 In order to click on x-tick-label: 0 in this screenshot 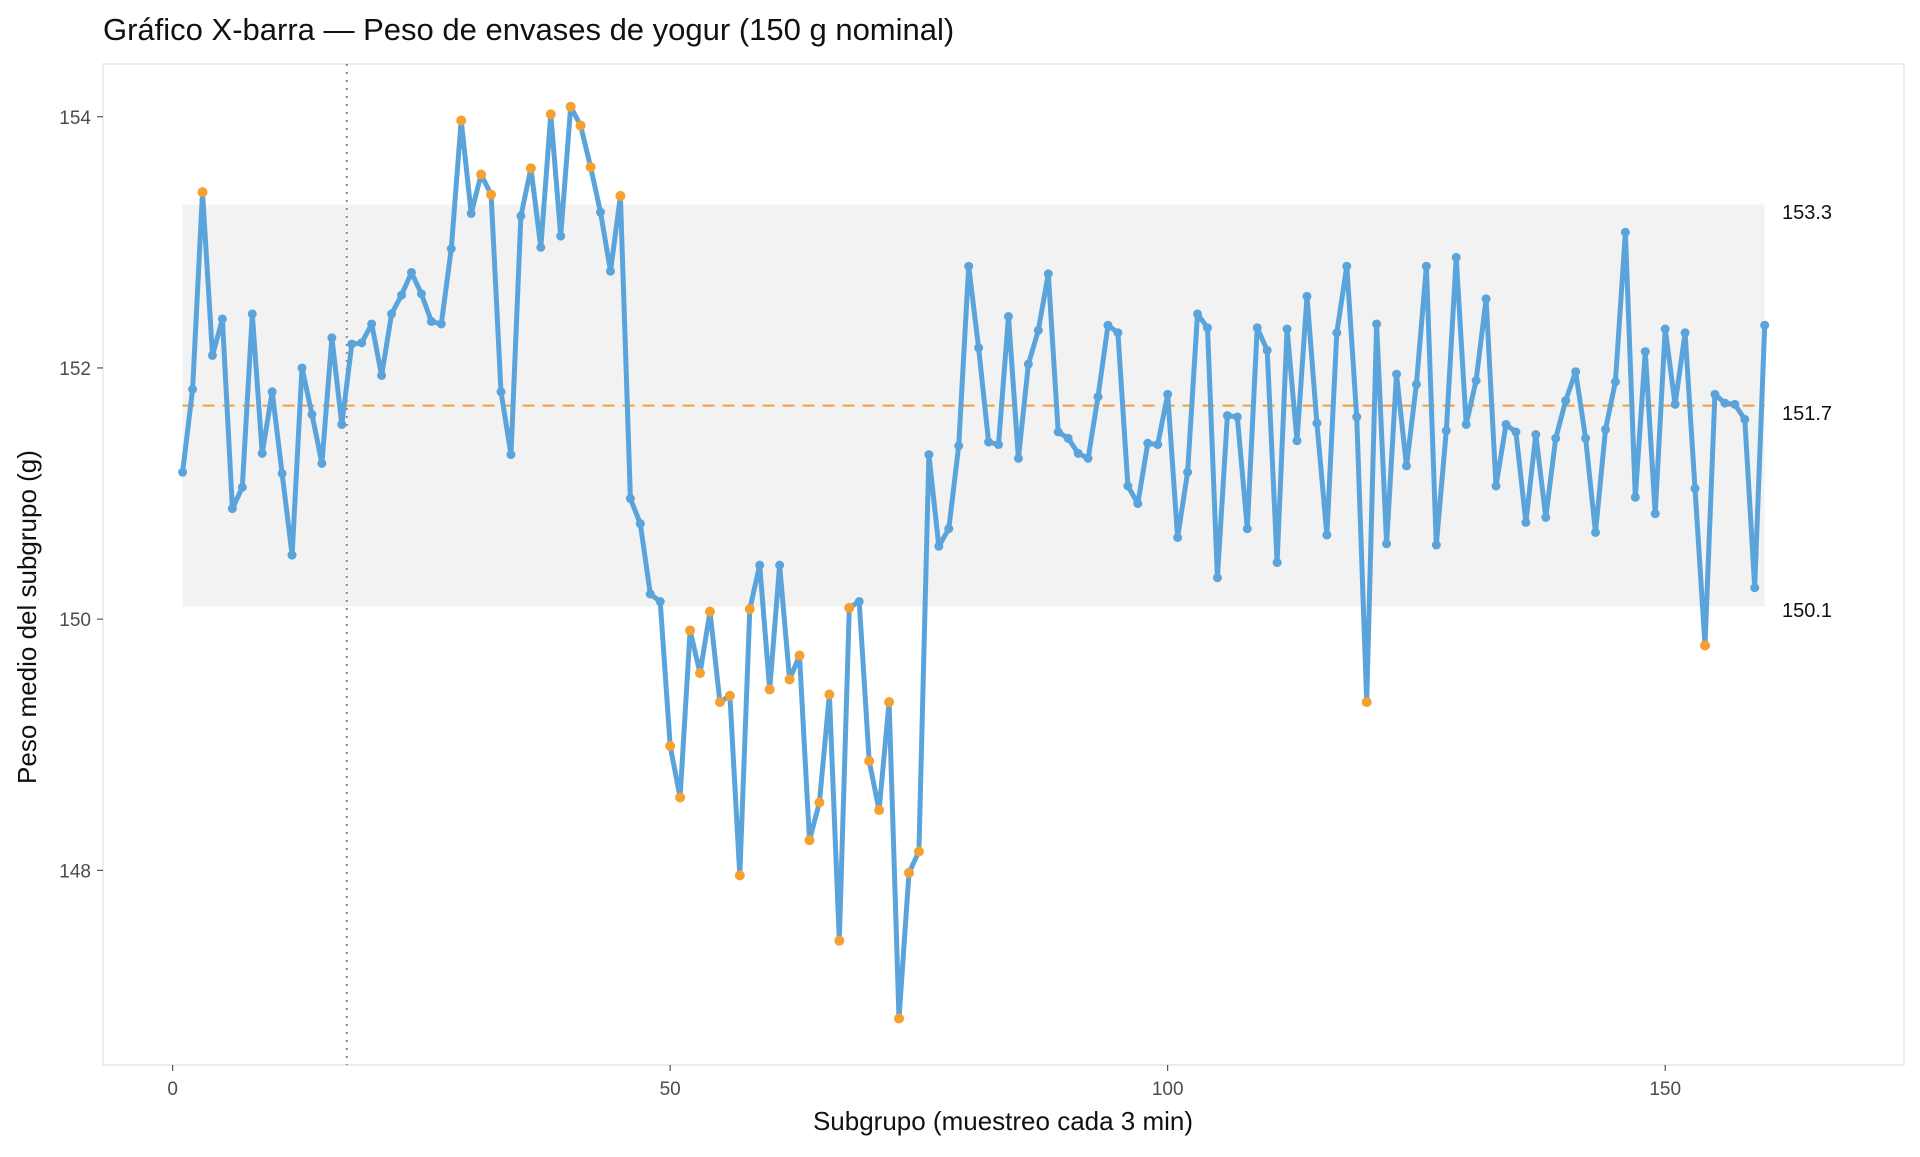, I will do `click(172, 1089)`.